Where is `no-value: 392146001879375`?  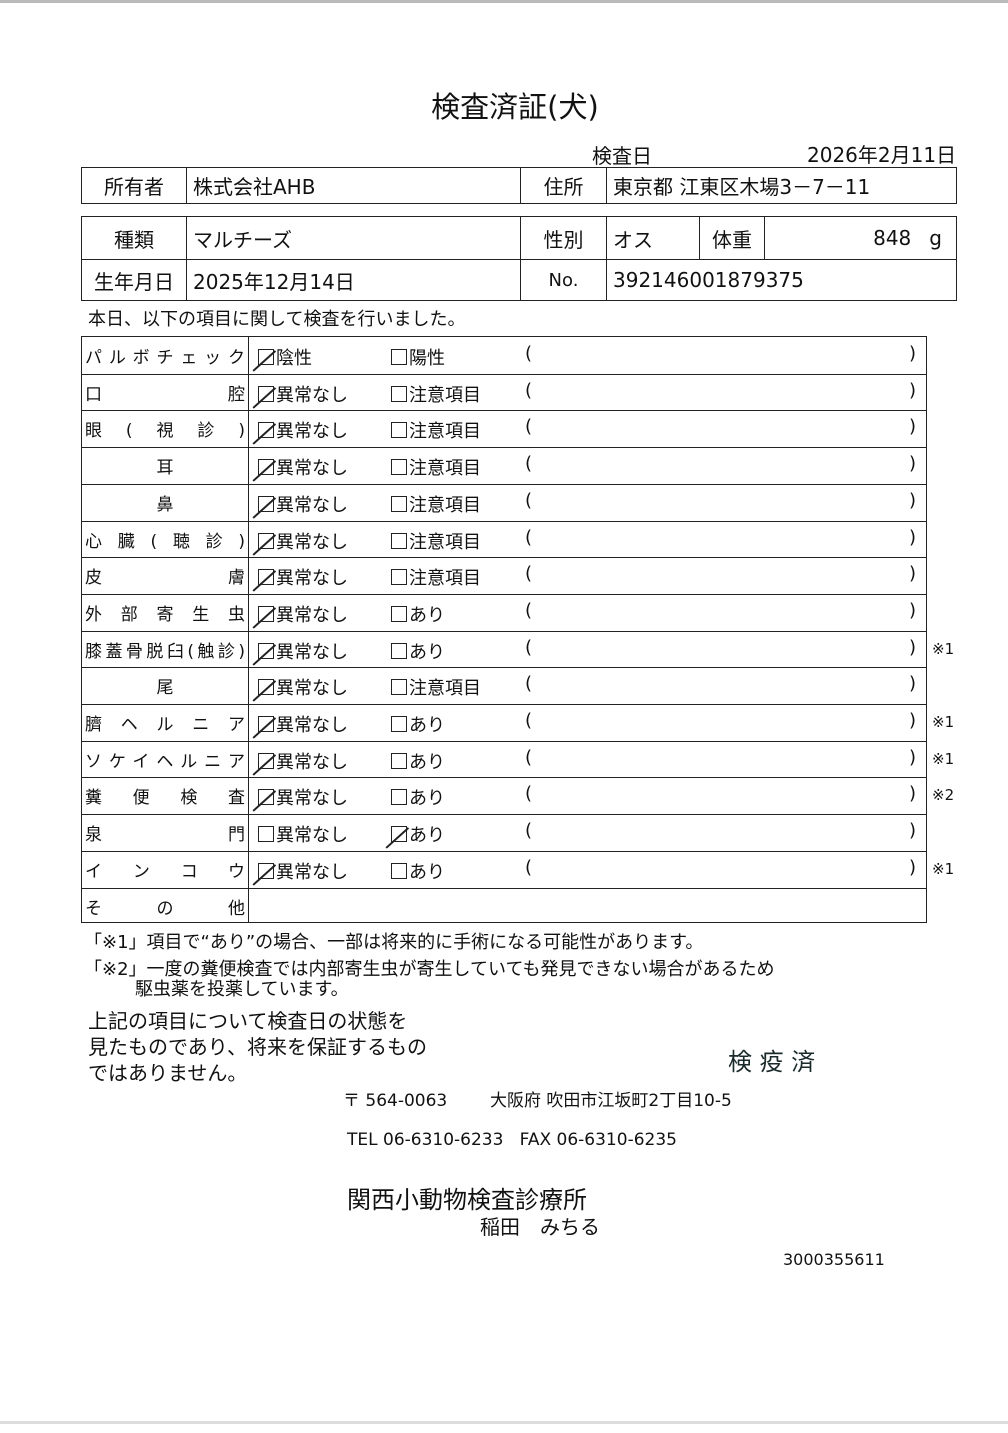
no-value: 392146001879375 is located at coordinates (781, 280).